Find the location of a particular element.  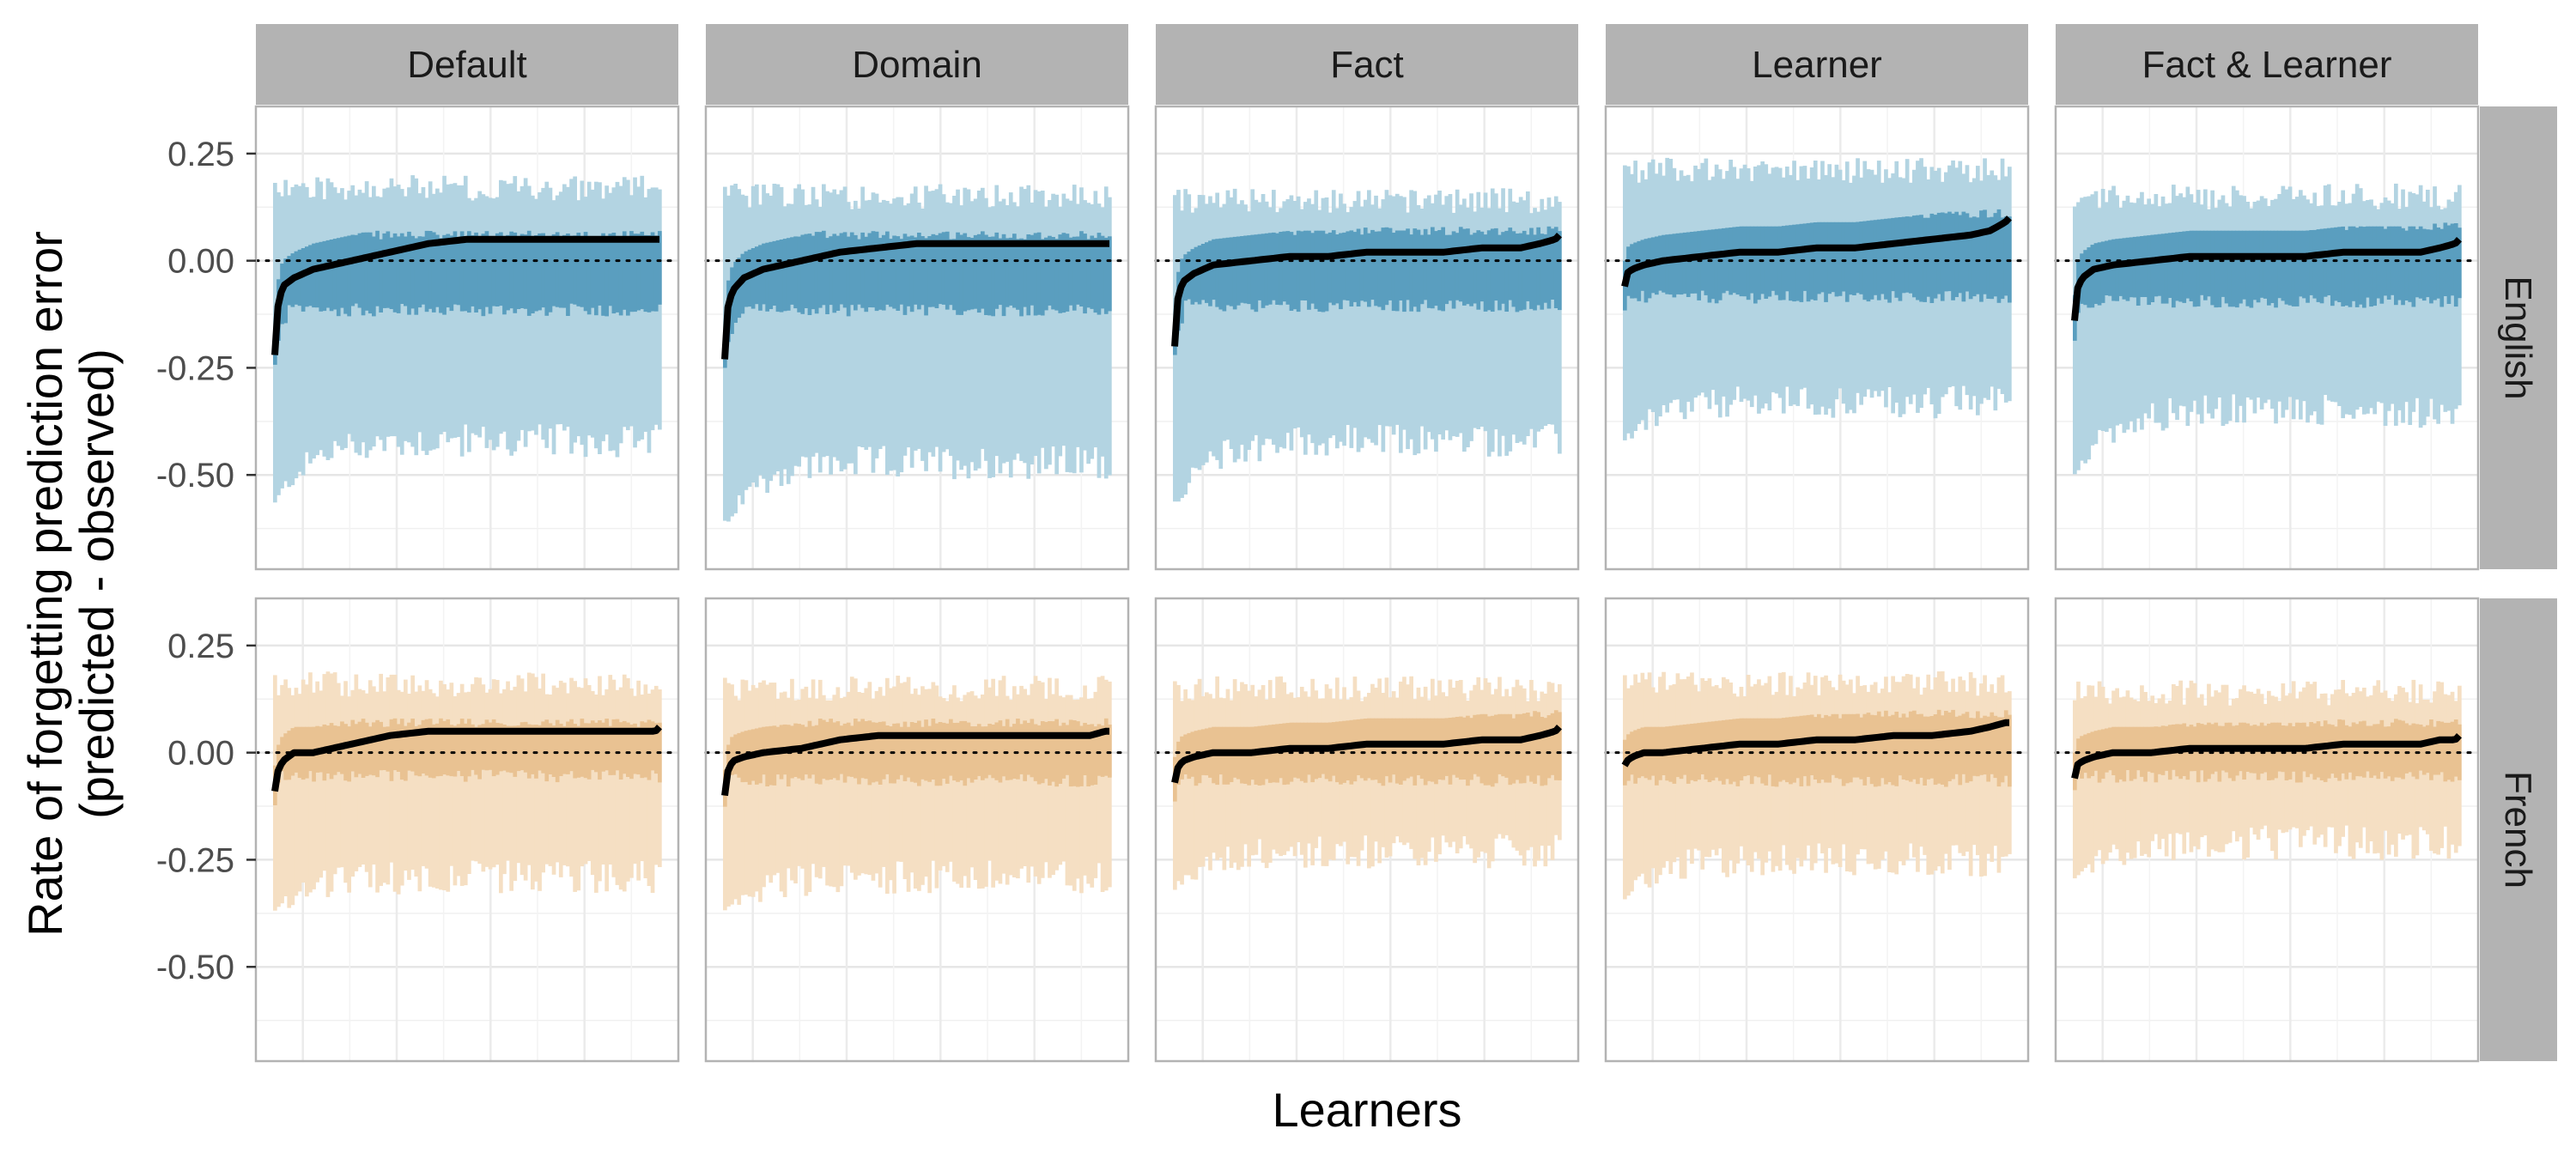

inner-interval-bars is located at coordinates (468, 298).